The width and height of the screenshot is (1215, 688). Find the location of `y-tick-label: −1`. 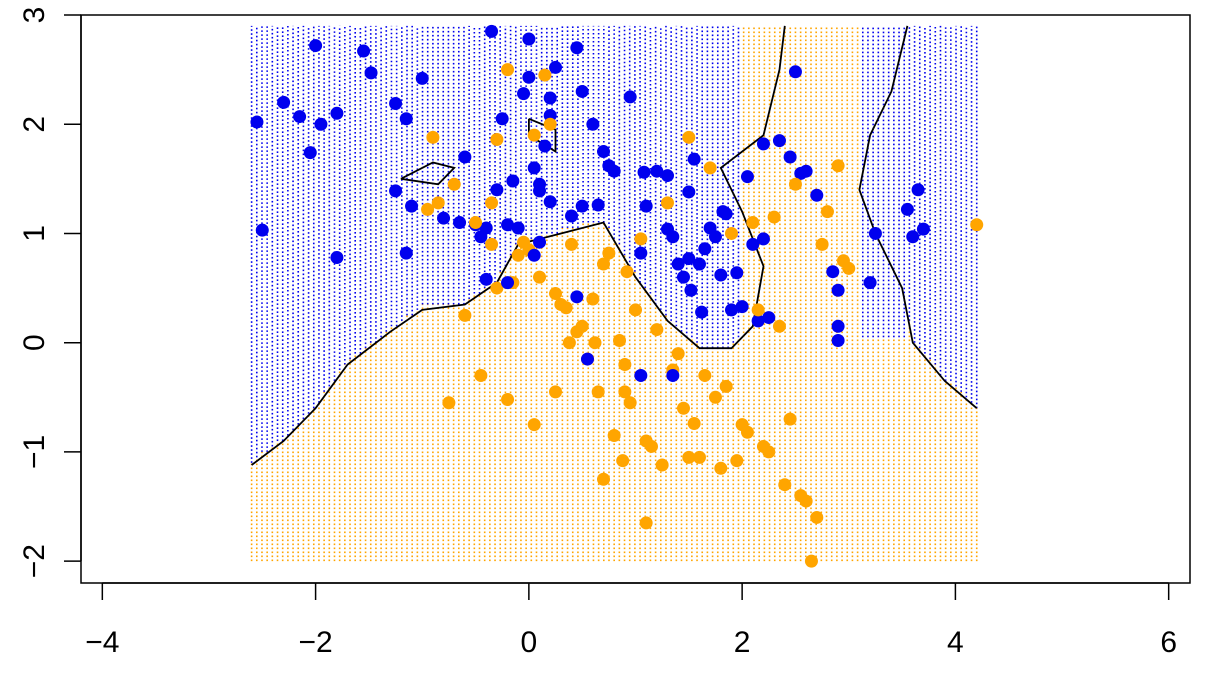

y-tick-label: −1 is located at coordinates (34, 452).